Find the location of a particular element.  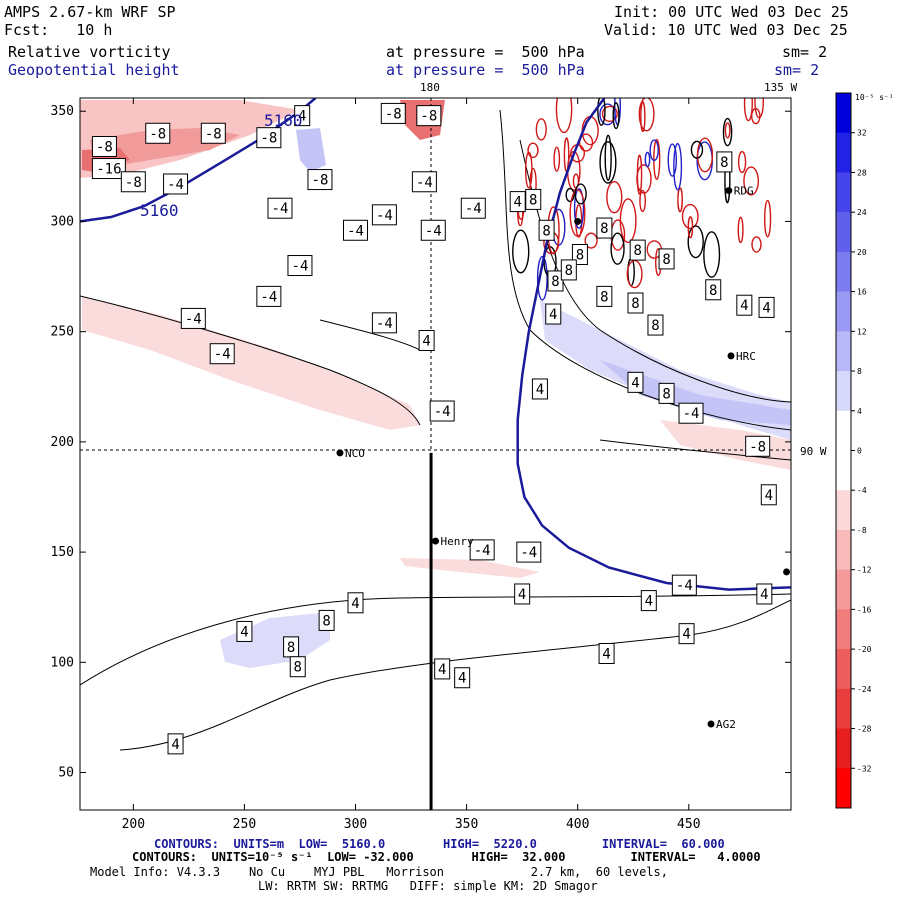

x-tick-label-4: 400 is located at coordinates (577, 824).